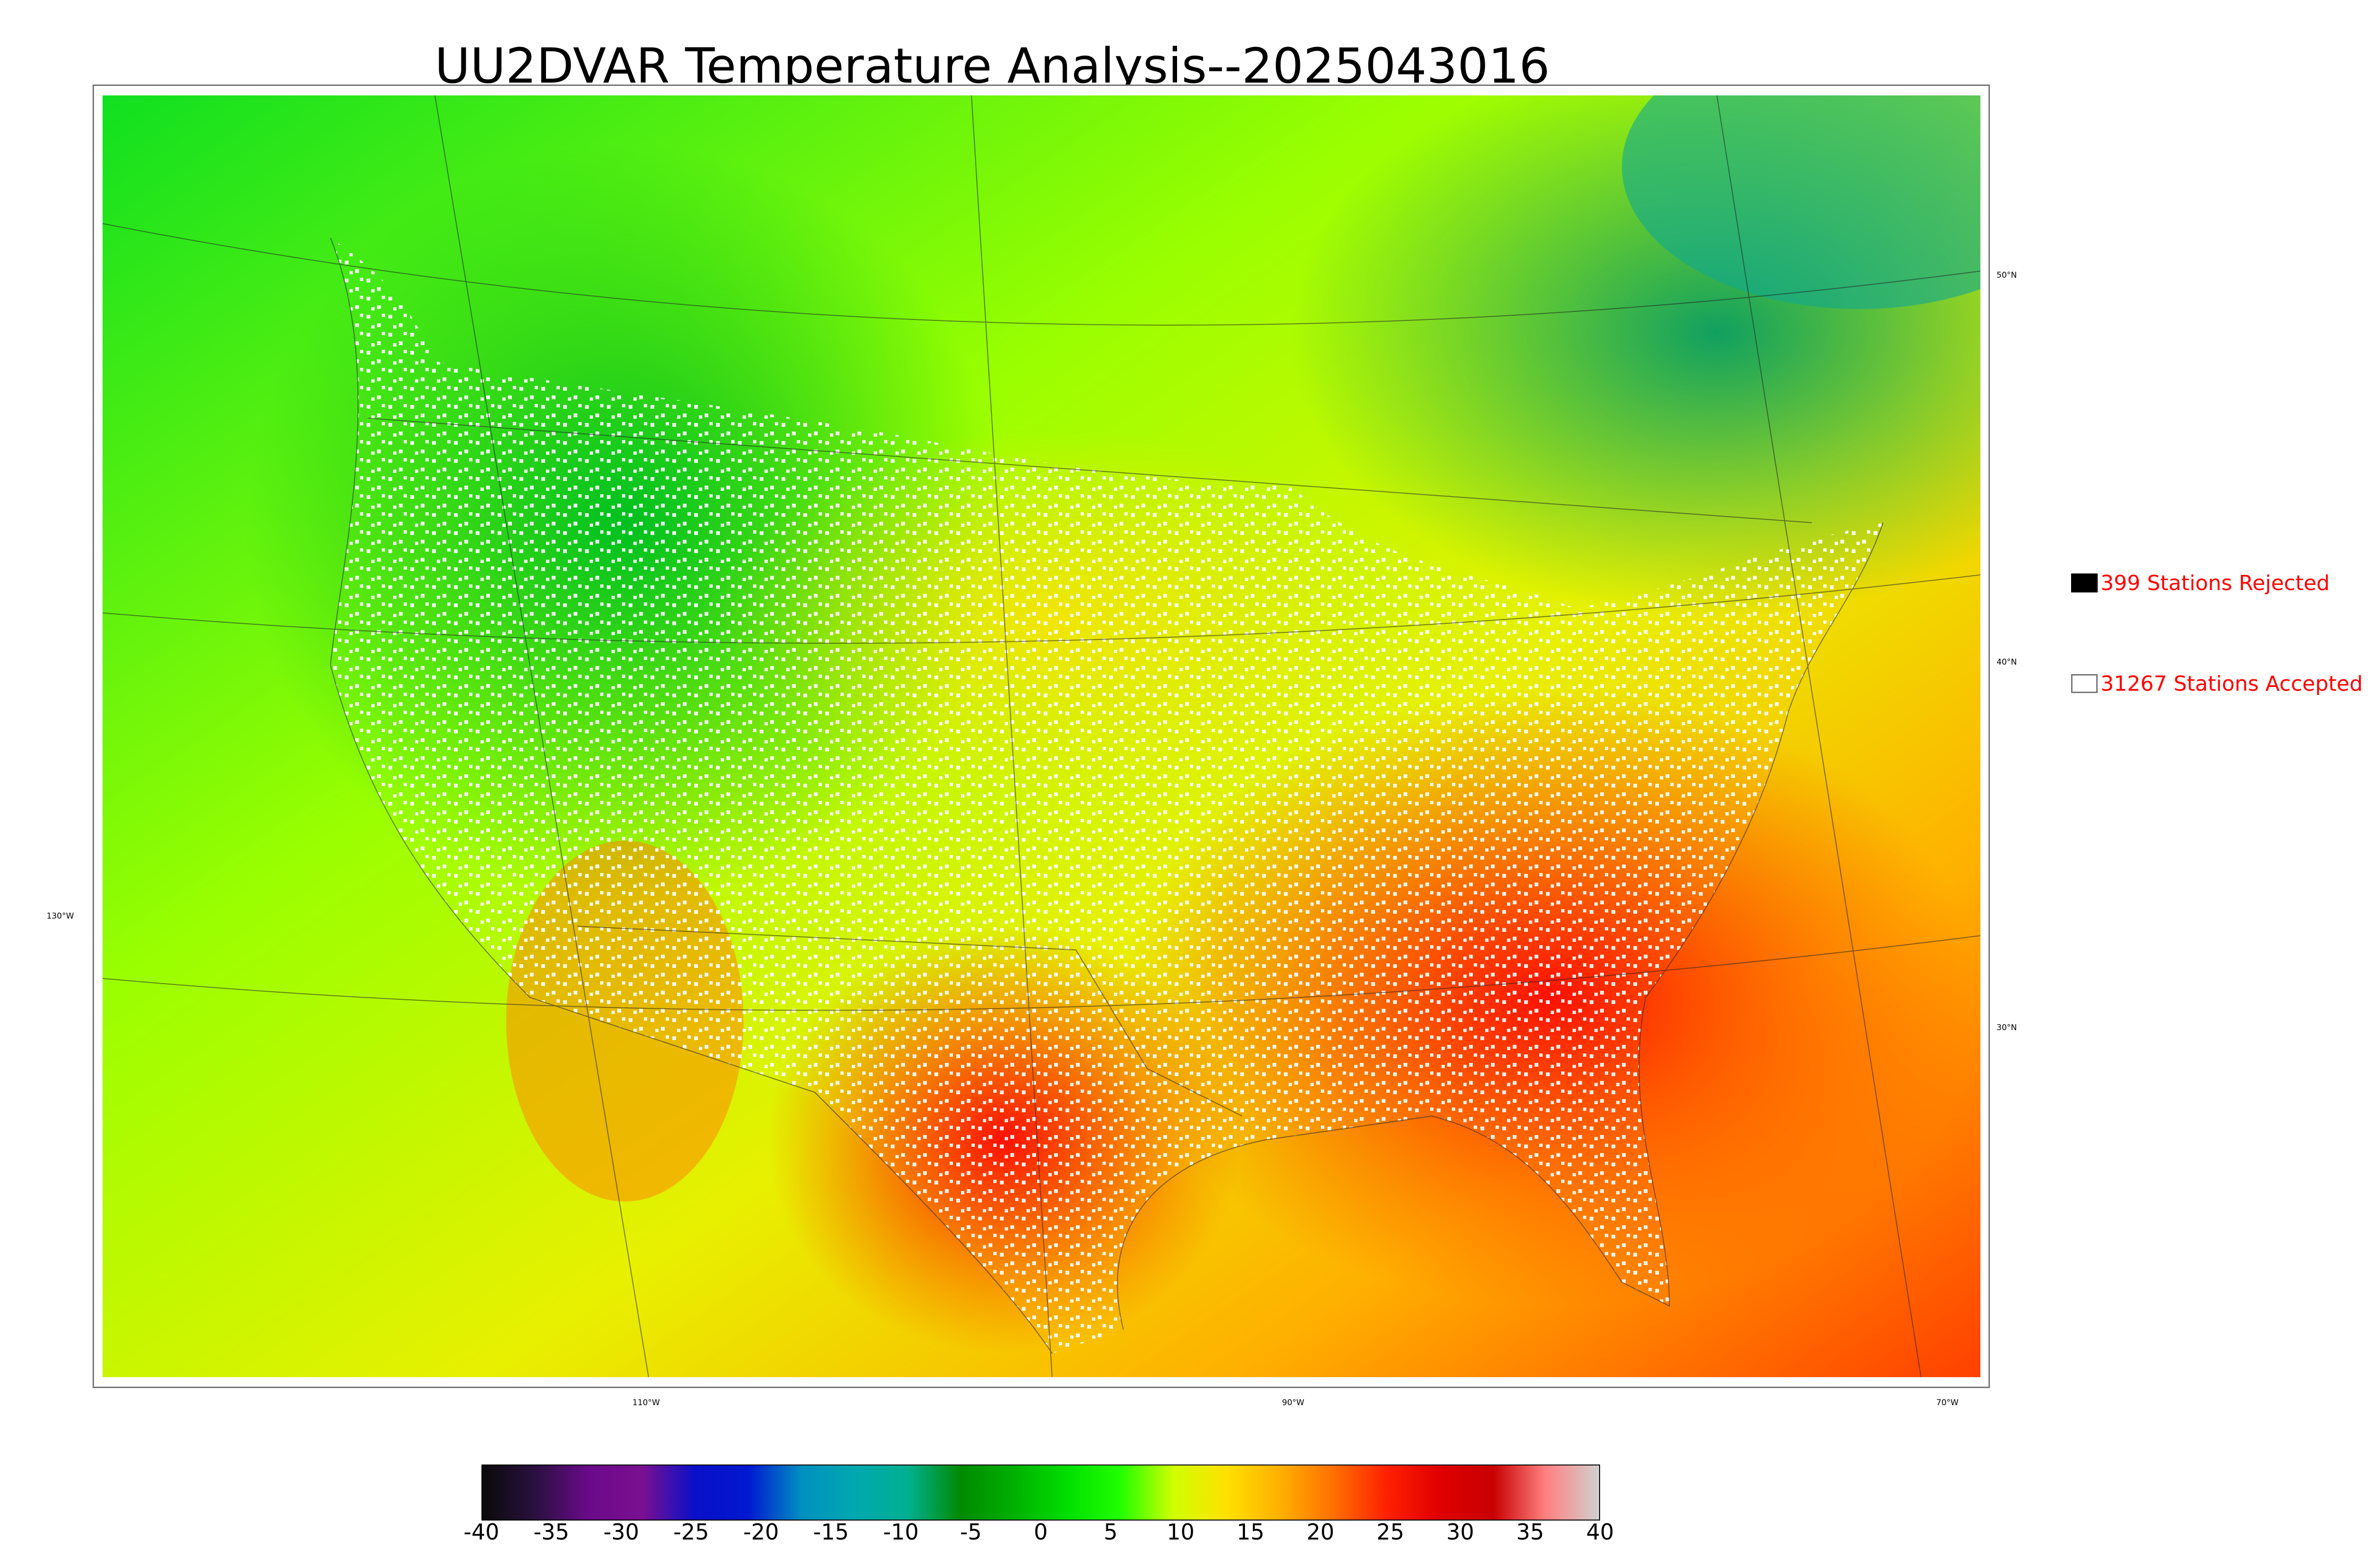 The image size is (2374, 1568). Describe the element at coordinates (1110, 1532) in the screenshot. I see `colorbar-tick-label: 5` at that location.